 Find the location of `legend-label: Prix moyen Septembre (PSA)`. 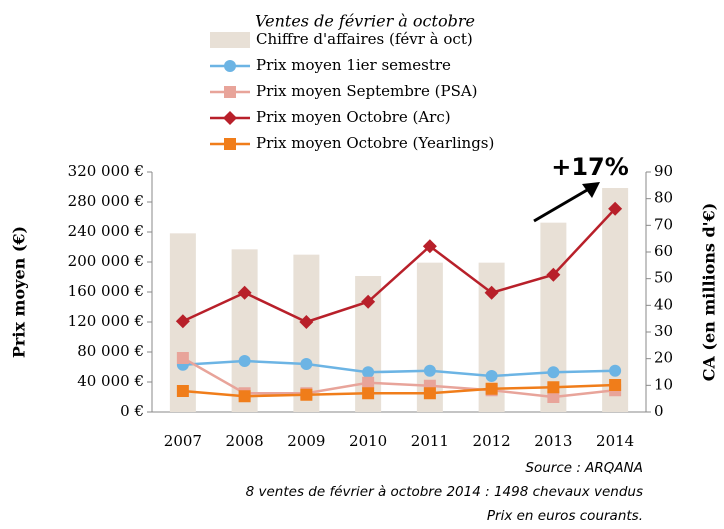

legend-label: Prix moyen Septembre (PSA) is located at coordinates (367, 91).